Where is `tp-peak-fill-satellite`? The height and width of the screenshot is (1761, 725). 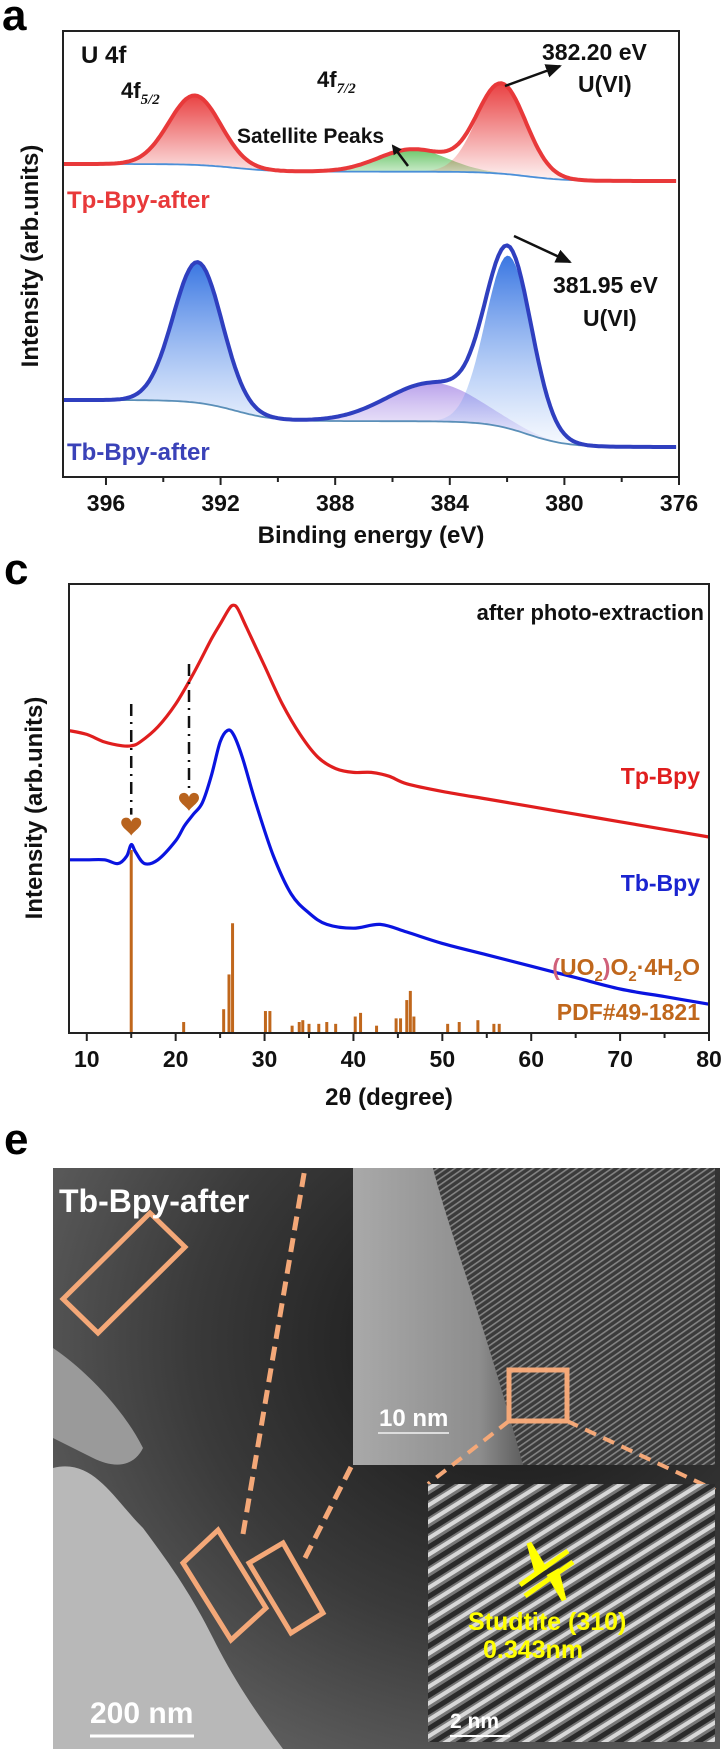
tp-peak-fill-satellite is located at coordinates (370, 165).